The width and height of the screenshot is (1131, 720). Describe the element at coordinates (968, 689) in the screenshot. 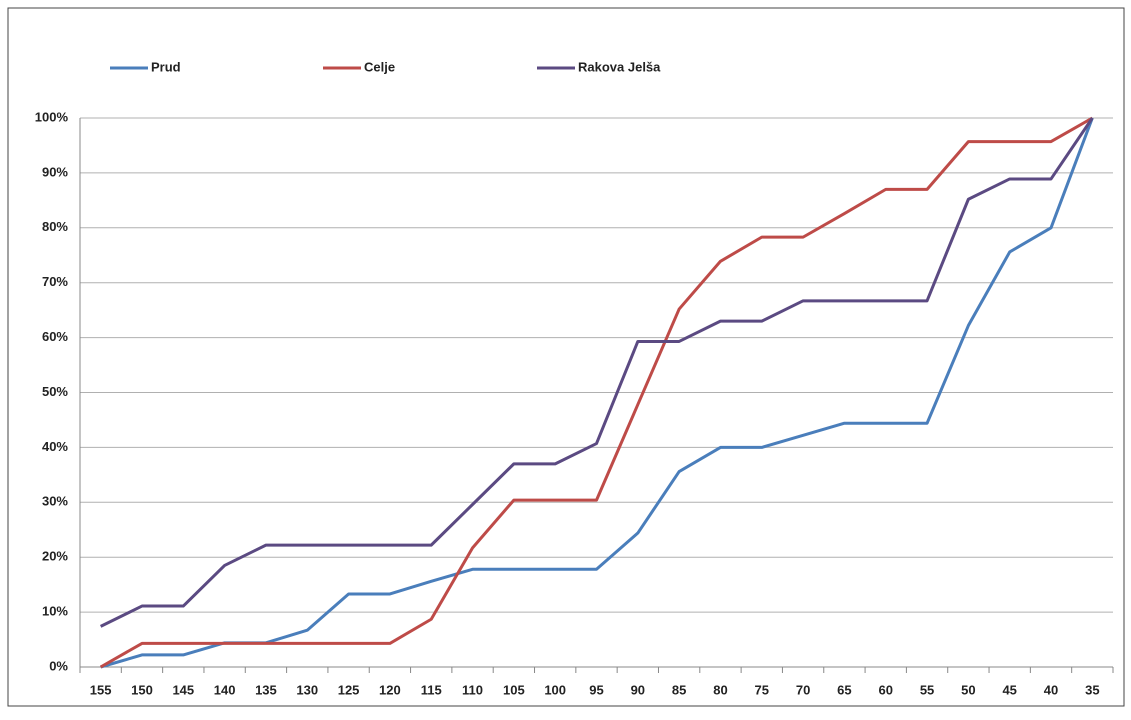

I see `x-tick-label: 50` at that location.